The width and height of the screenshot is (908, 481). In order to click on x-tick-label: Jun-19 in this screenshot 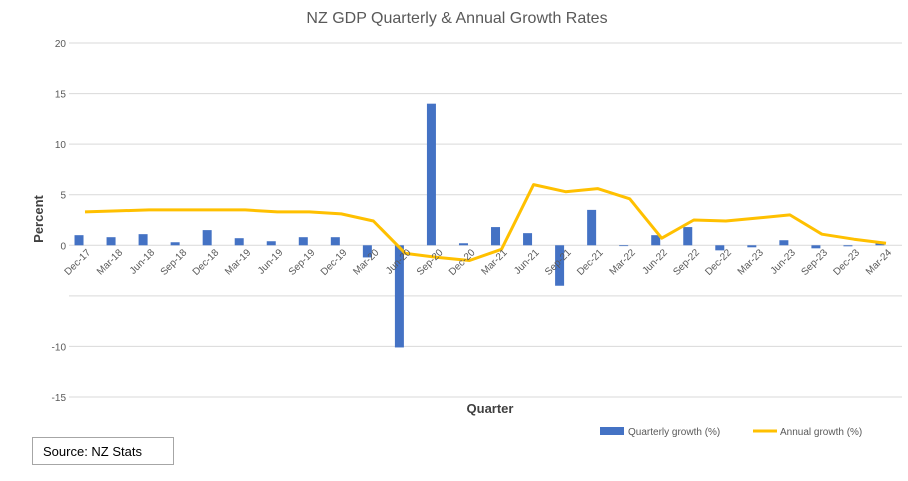, I will do `click(271, 262)`.